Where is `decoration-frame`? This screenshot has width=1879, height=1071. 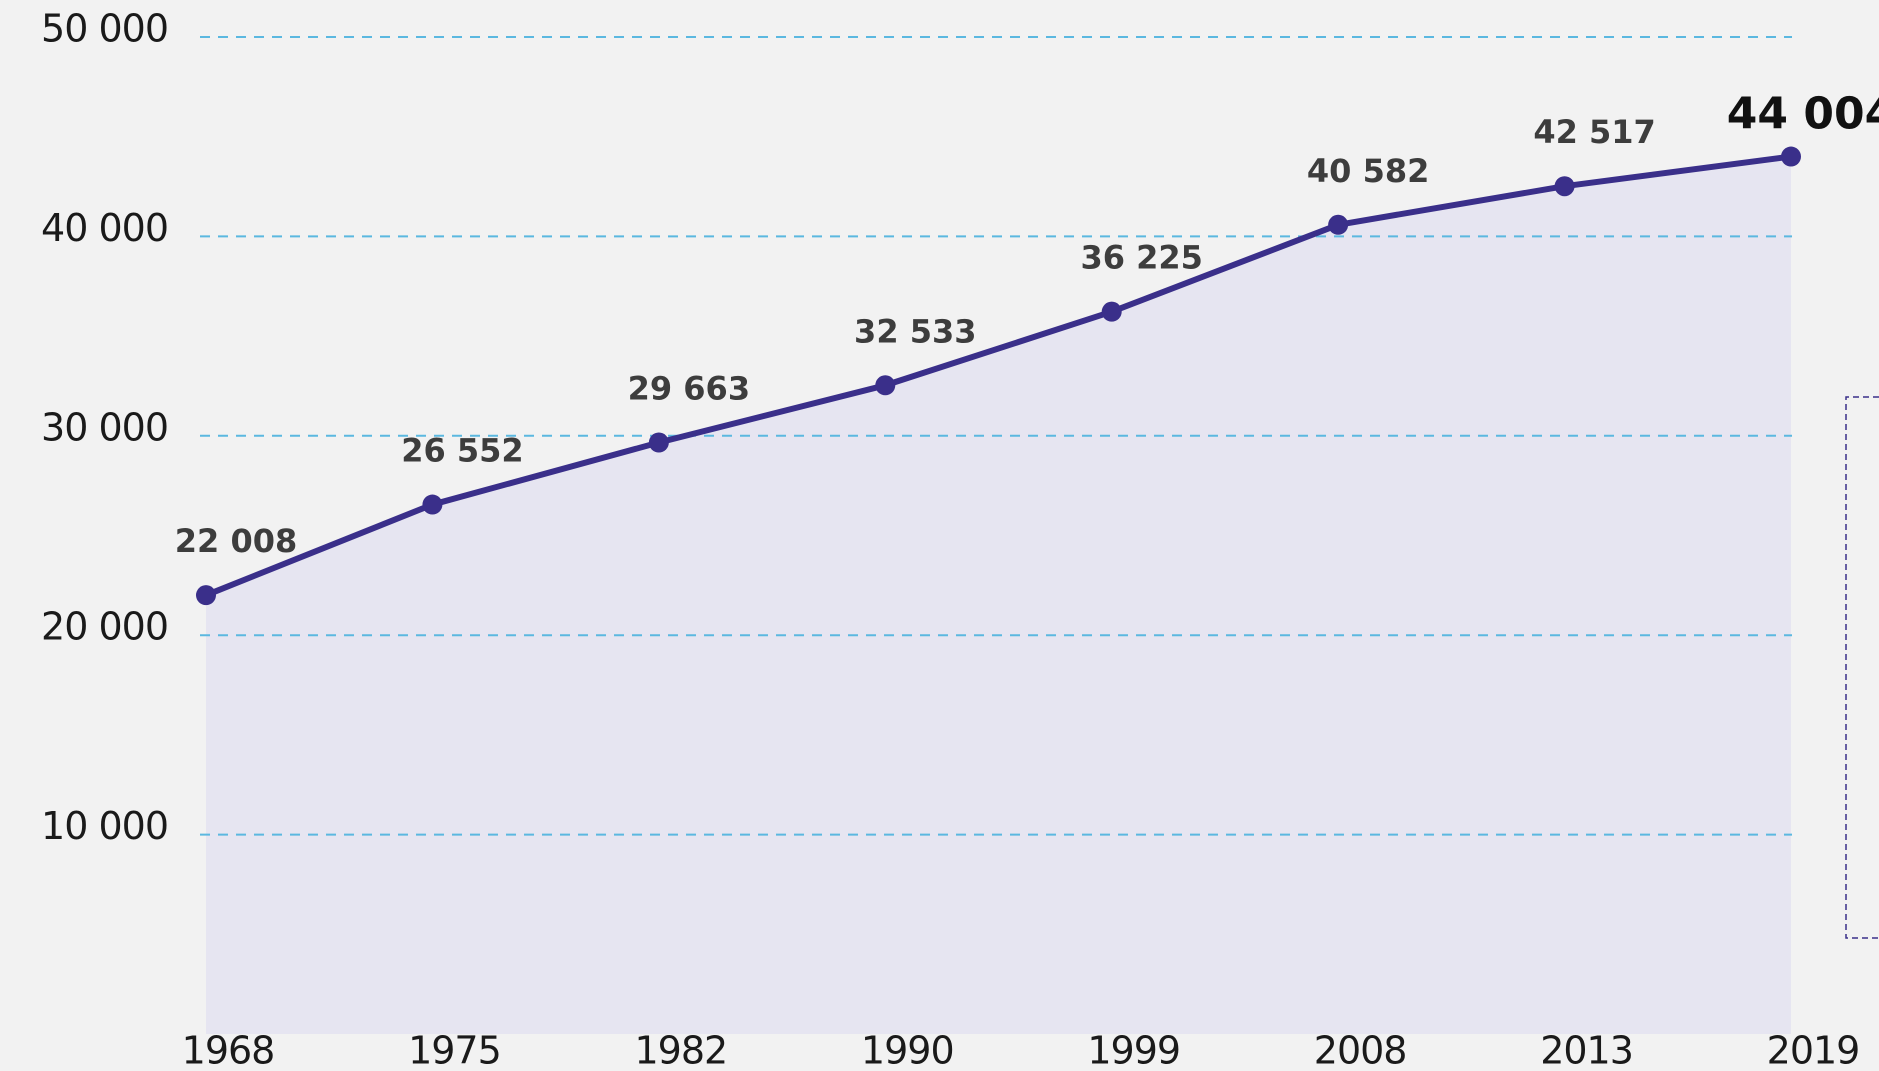 decoration-frame is located at coordinates (1862, 667).